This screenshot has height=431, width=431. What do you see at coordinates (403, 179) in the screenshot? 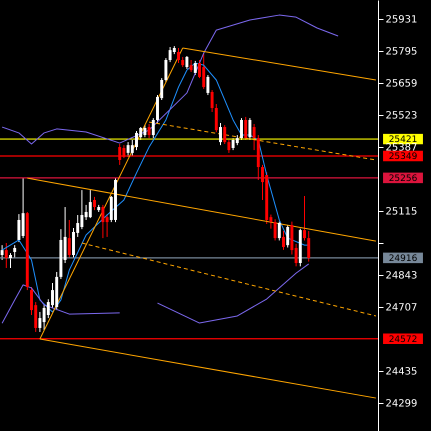
I see `ref-line-label: 25256` at bounding box center [403, 179].